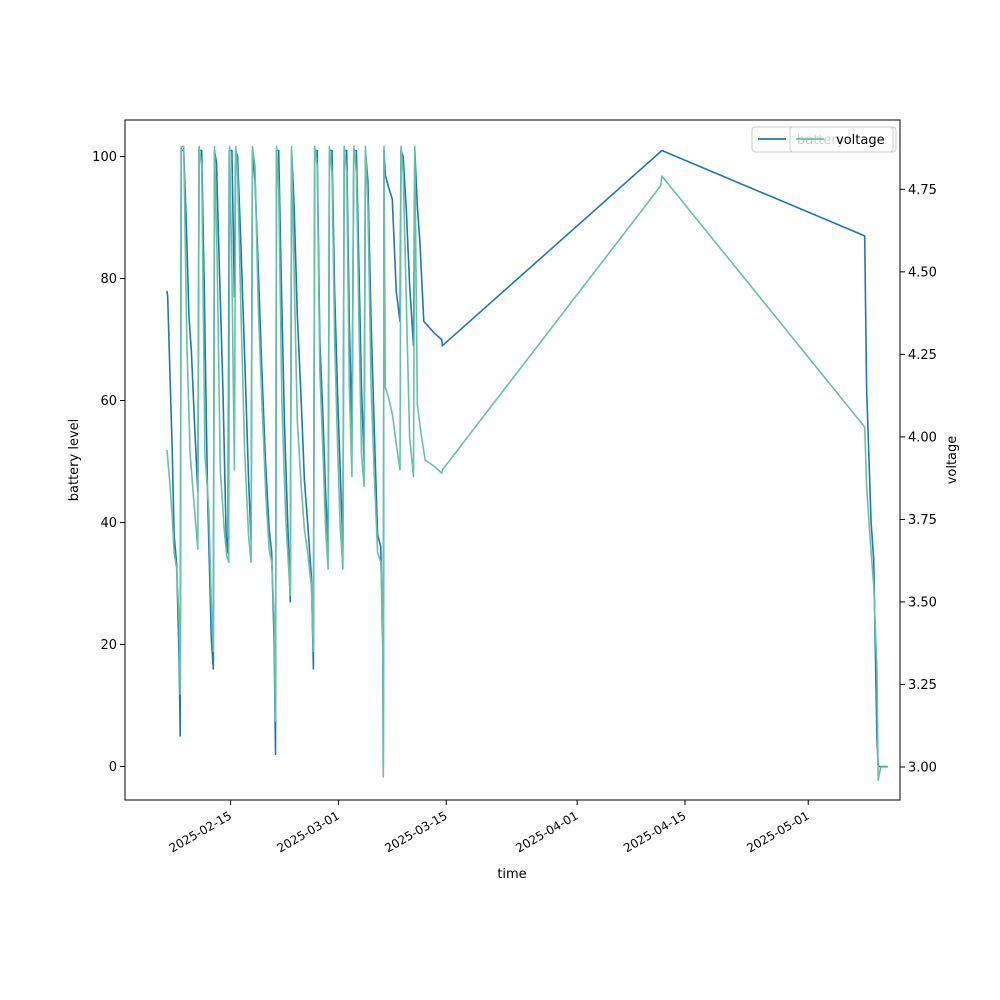  What do you see at coordinates (922, 272) in the screenshot?
I see `y-right-tick-label: 4.50` at bounding box center [922, 272].